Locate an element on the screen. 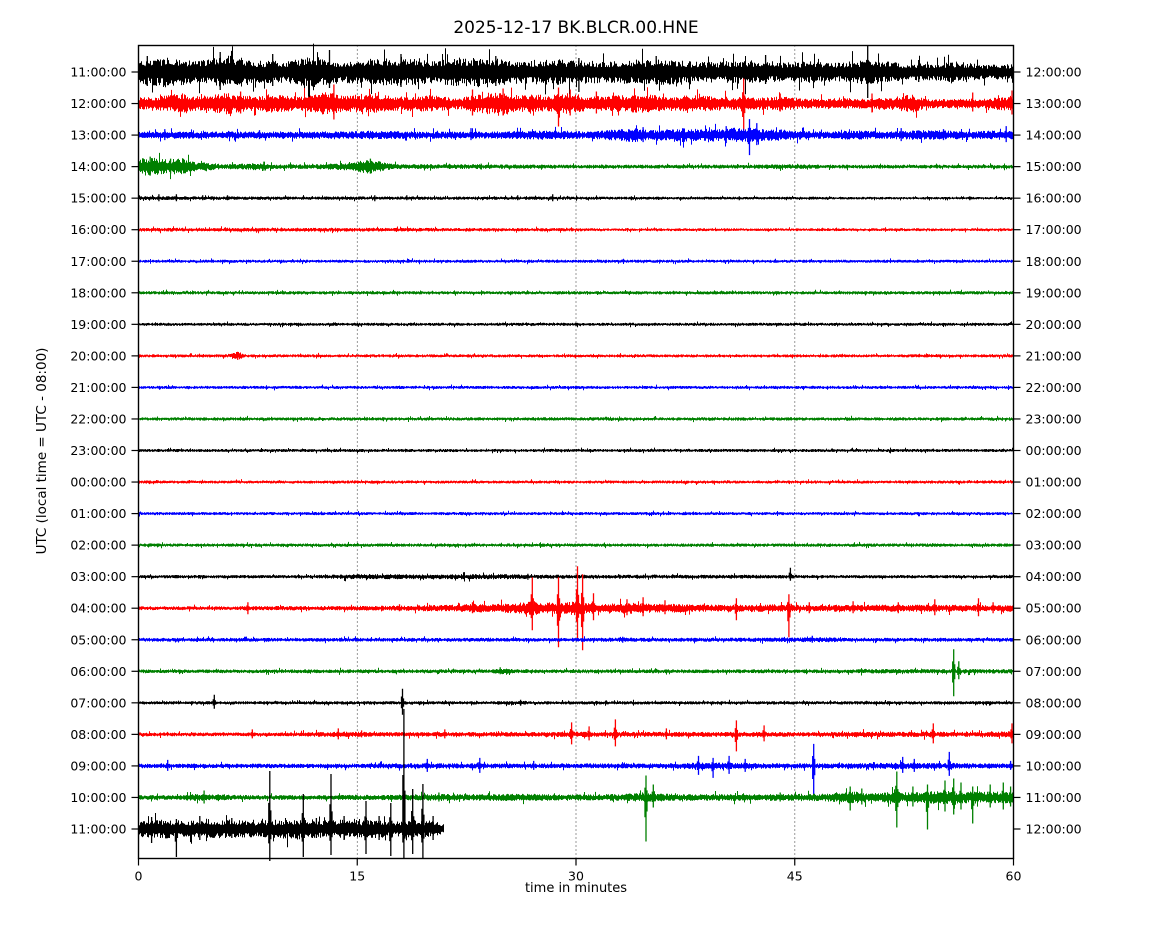  row-label-left: 01:00:00 is located at coordinates (98, 513).